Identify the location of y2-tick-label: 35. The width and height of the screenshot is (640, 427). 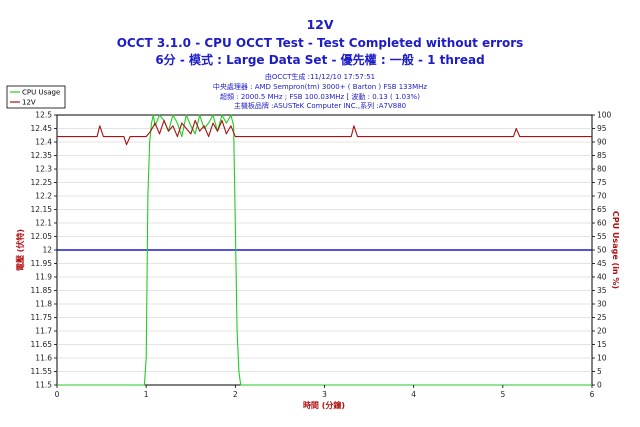
(602, 290).